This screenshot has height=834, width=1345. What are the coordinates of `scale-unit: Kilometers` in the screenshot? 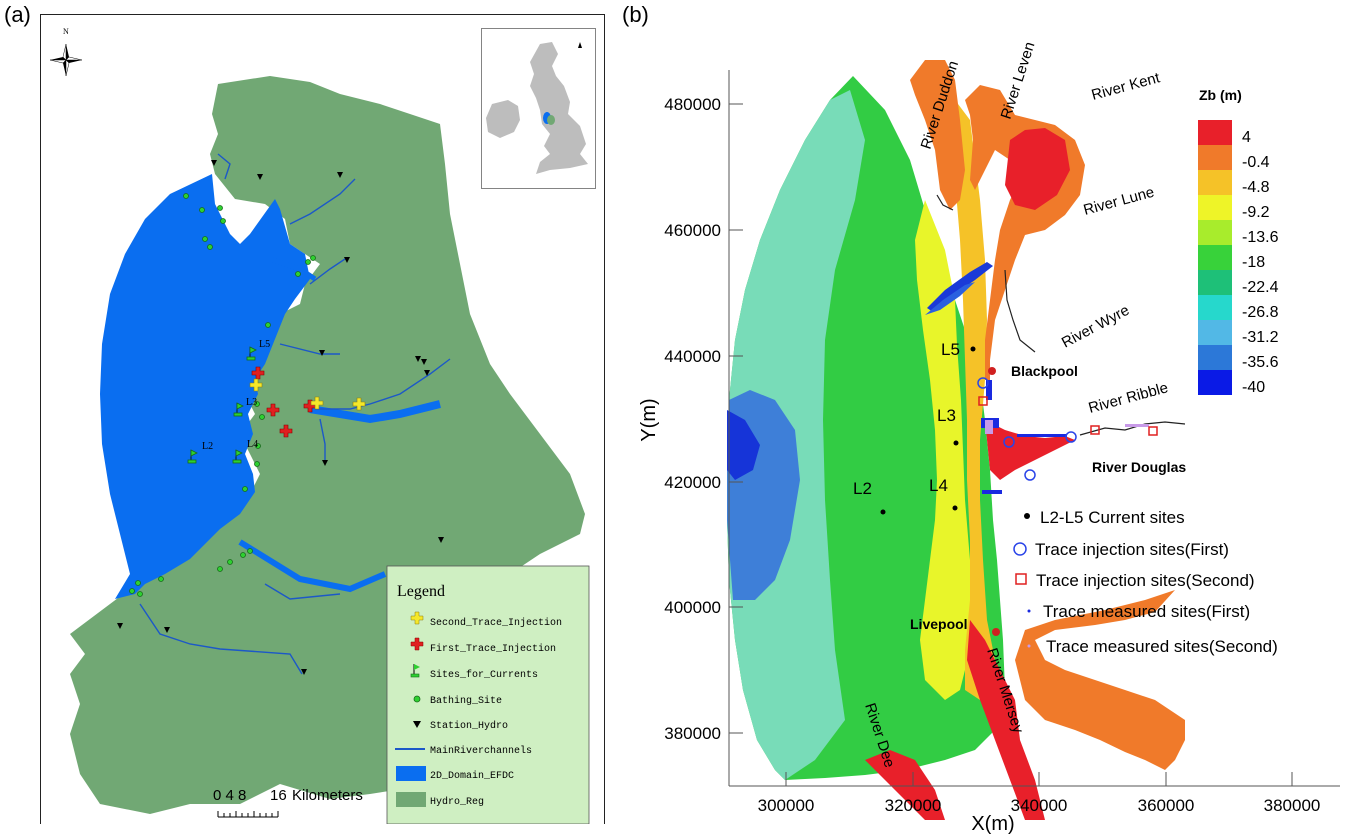 It's located at (327, 795).